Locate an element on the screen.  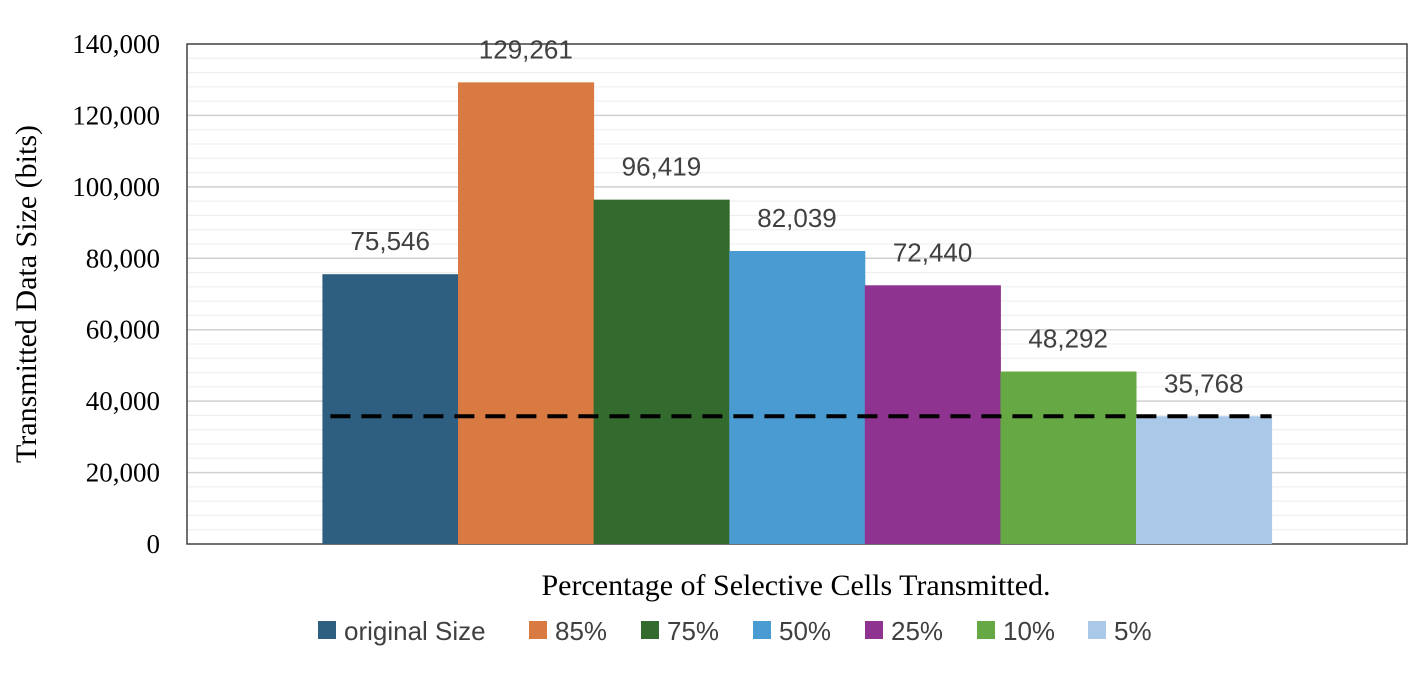
data-label: 48,292 is located at coordinates (1068, 339).